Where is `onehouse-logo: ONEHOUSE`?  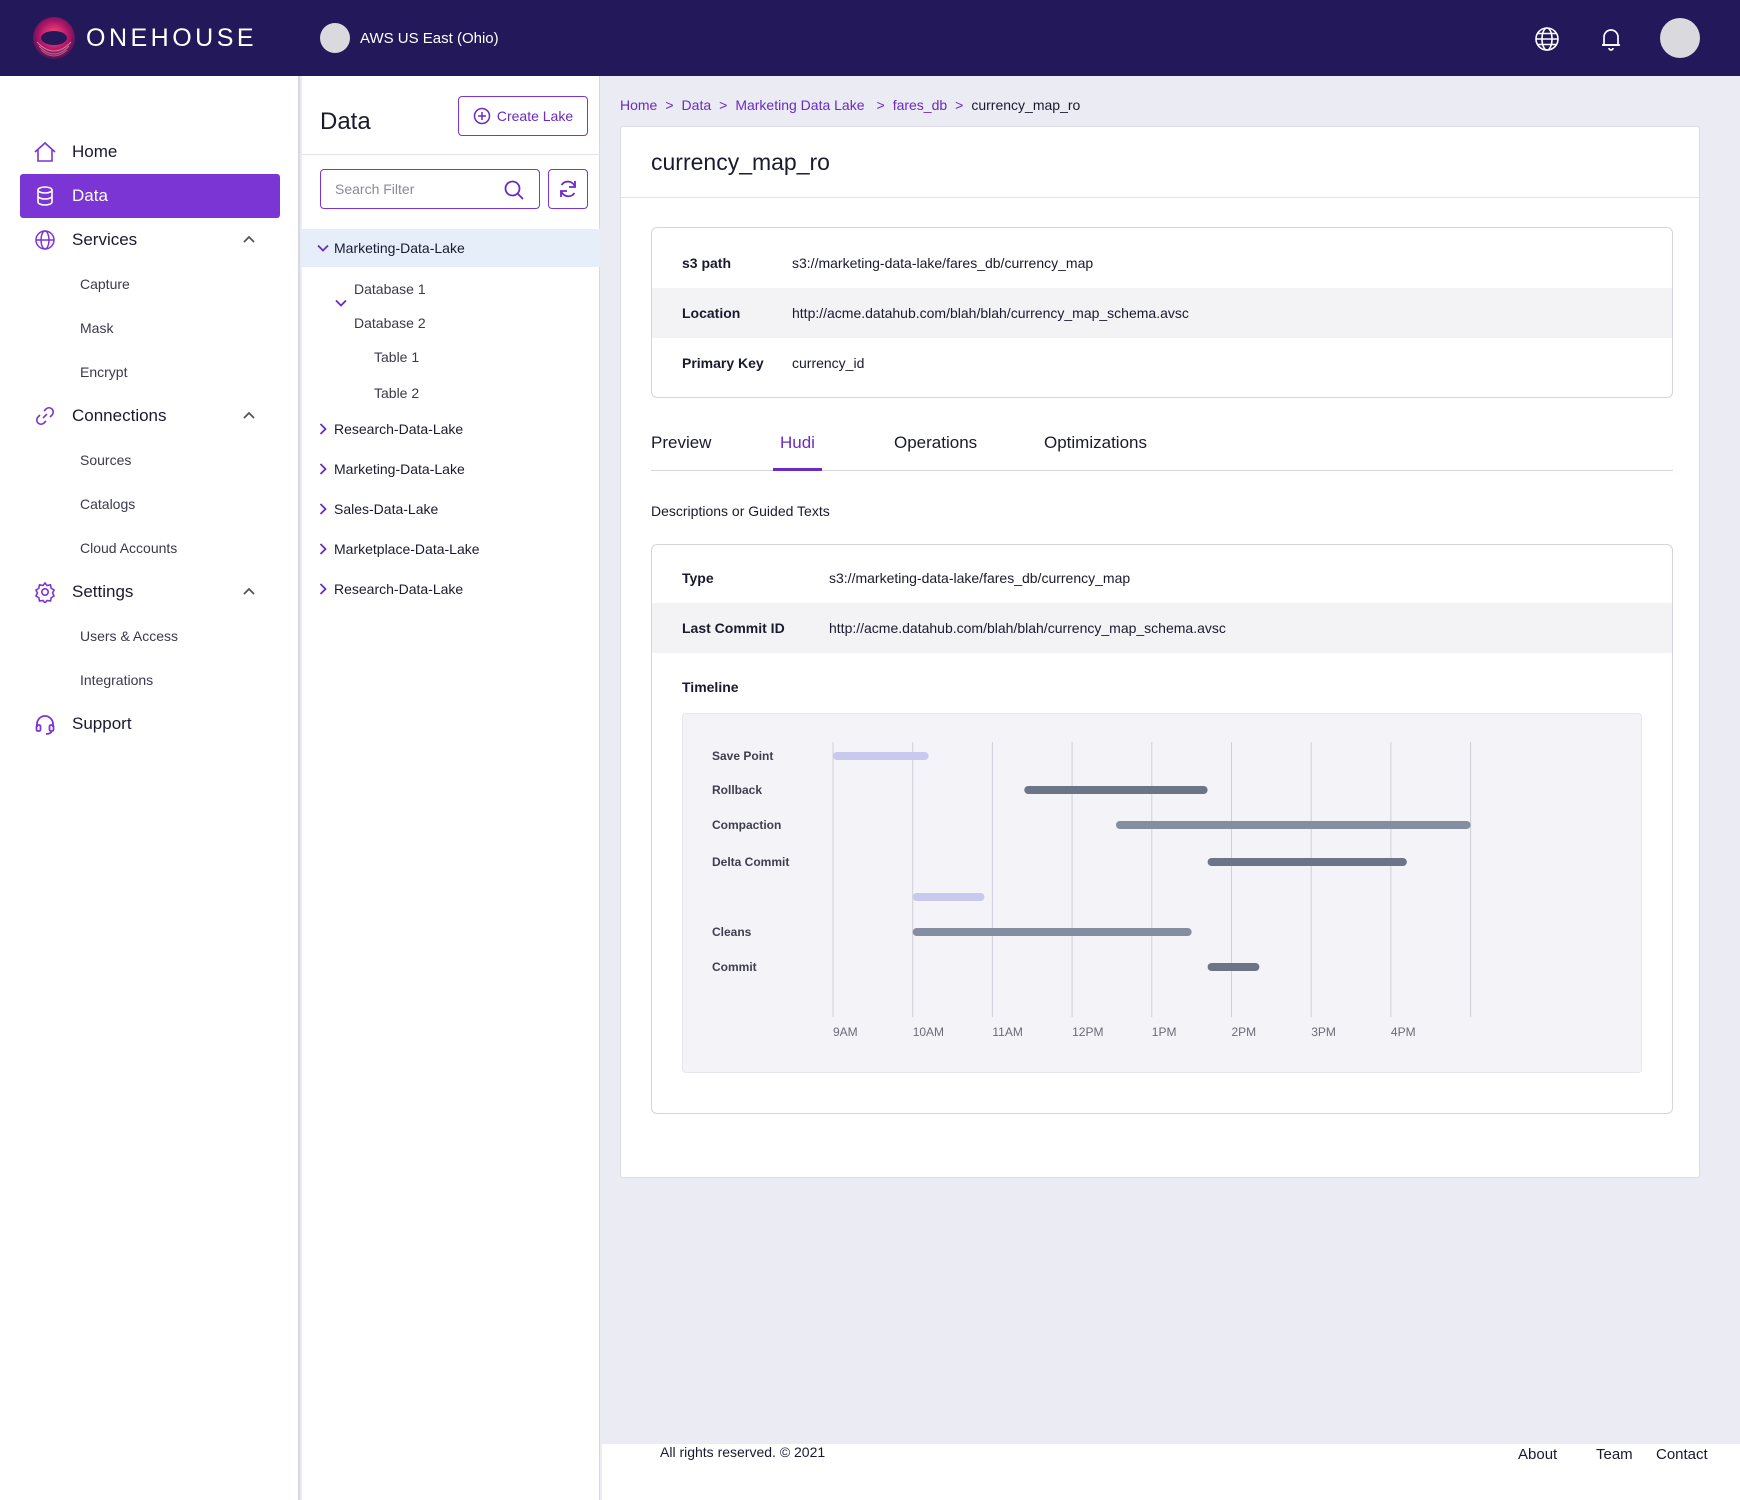 onehouse-logo: ONEHOUSE is located at coordinates (144, 38).